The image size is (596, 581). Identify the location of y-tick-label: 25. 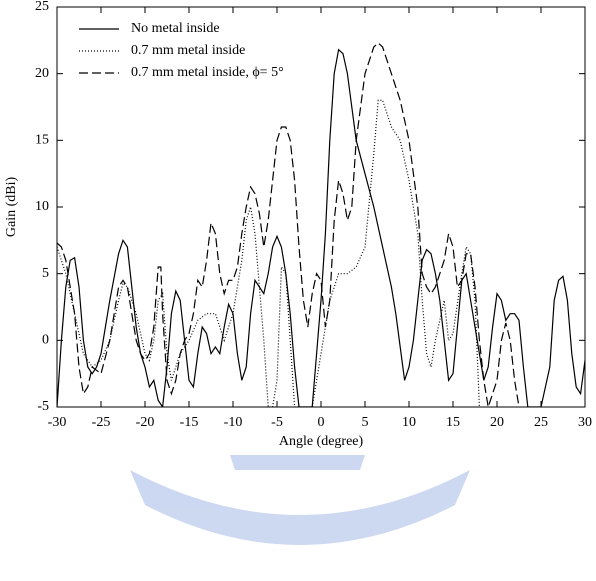
(42, 7).